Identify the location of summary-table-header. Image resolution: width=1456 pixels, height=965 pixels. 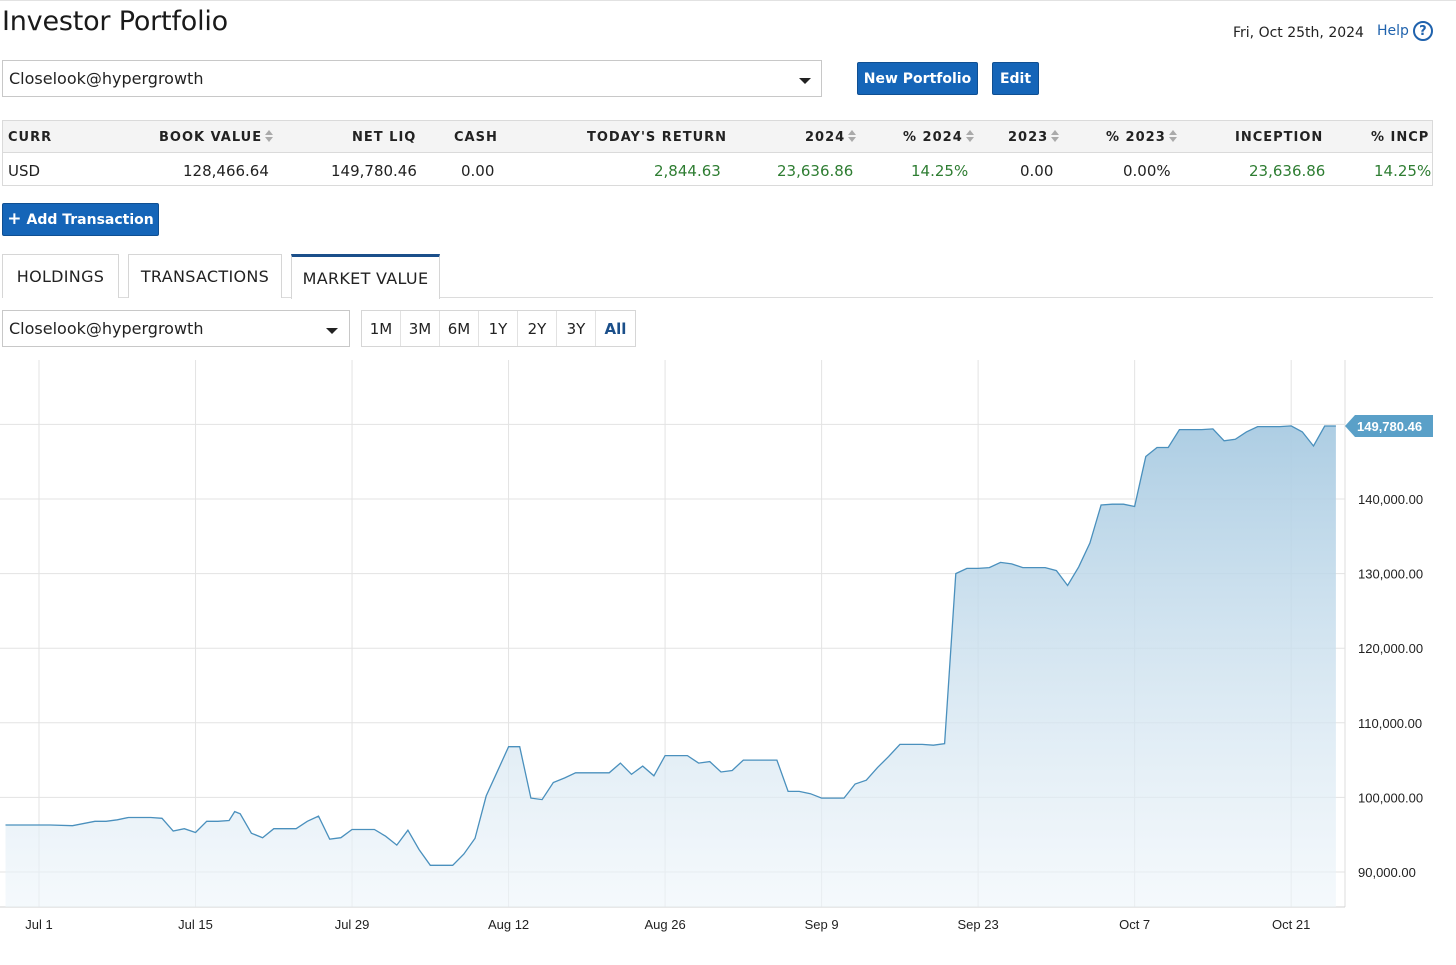
(717, 137).